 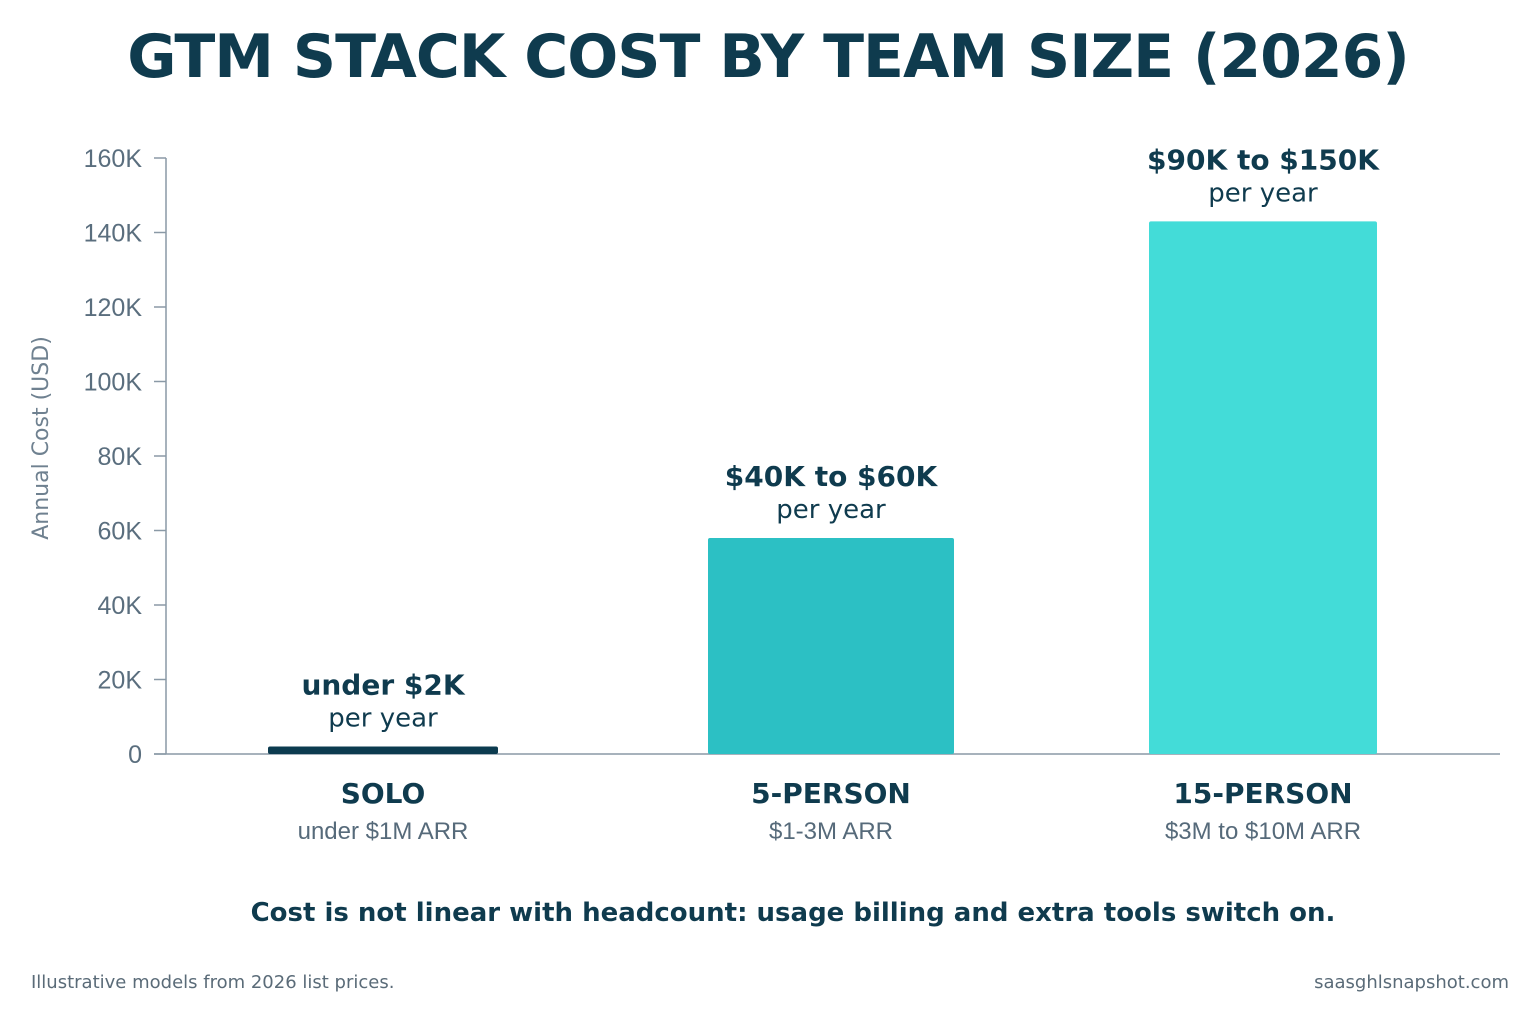 What do you see at coordinates (831, 645) in the screenshot?
I see `bar-5-person` at bounding box center [831, 645].